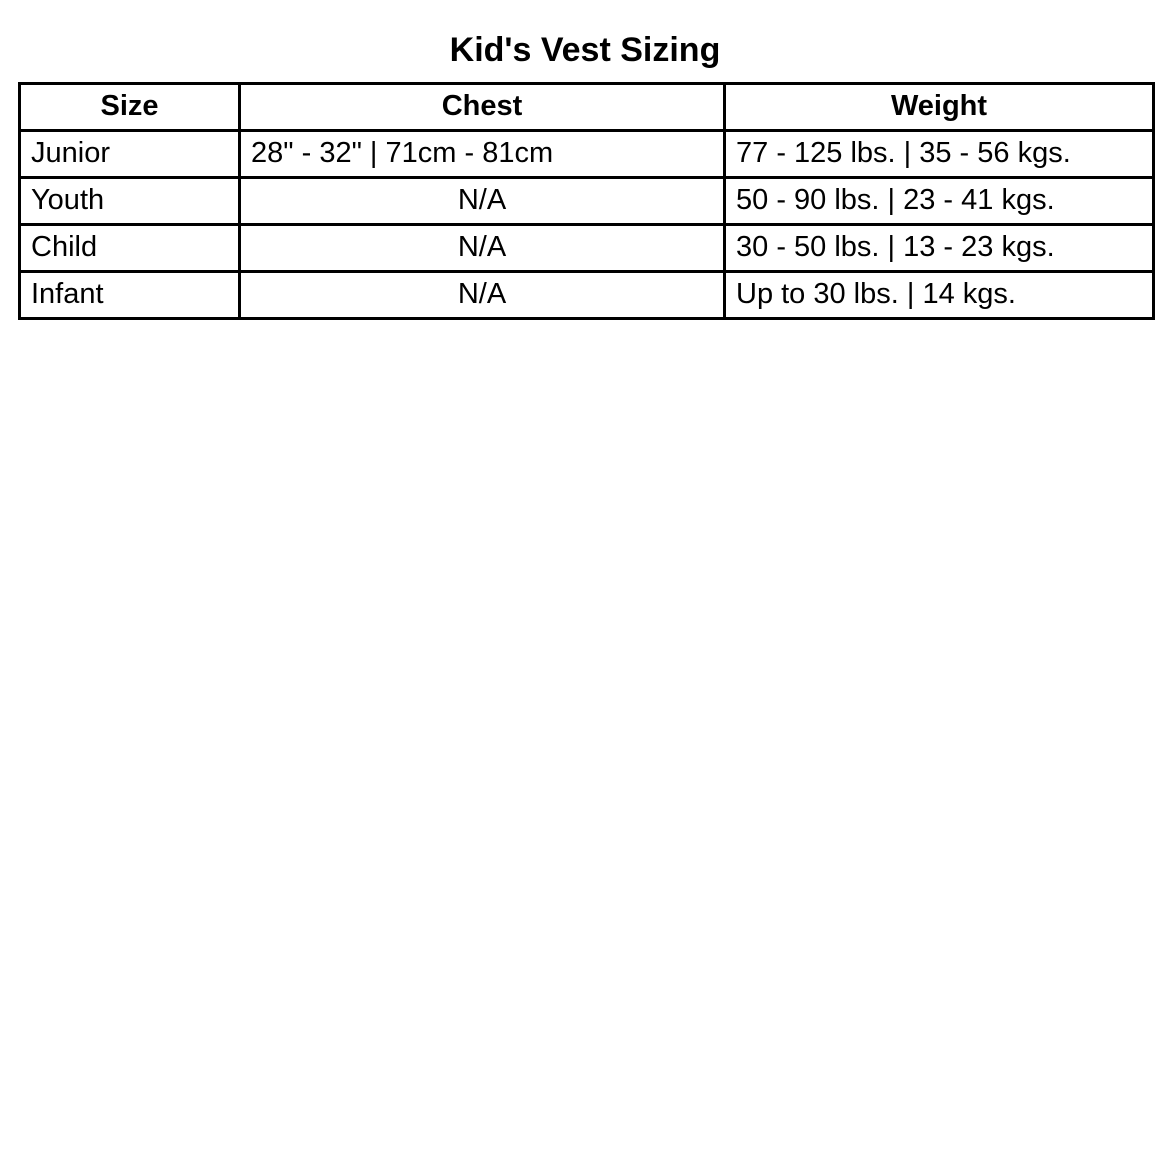 The height and width of the screenshot is (1170, 1170). Describe the element at coordinates (585, 50) in the screenshot. I see `page-title: Kid's Vest Sizing` at that location.